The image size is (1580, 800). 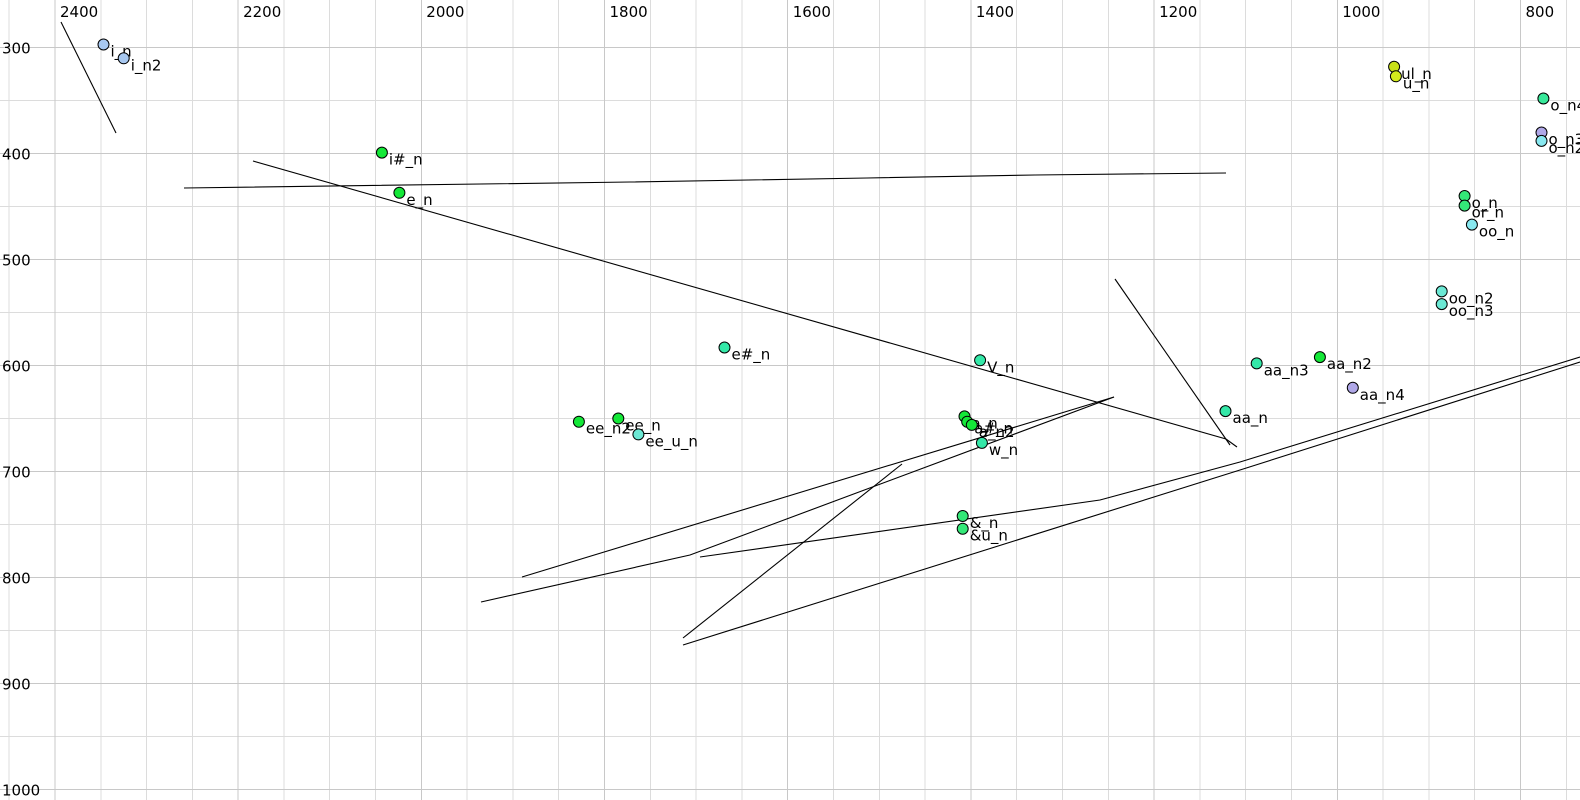 What do you see at coordinates (16, 473) in the screenshot?
I see `y-tick-label: 700` at bounding box center [16, 473].